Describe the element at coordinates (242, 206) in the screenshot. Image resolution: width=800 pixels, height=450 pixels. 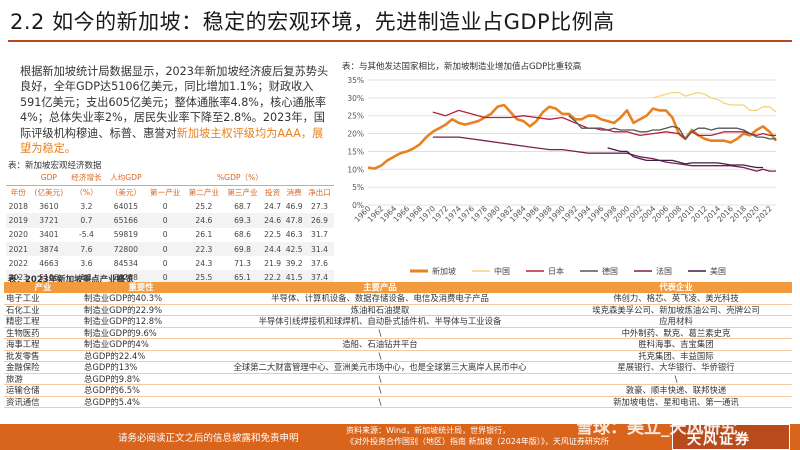
I see `macro-cell: 68.7` at that location.